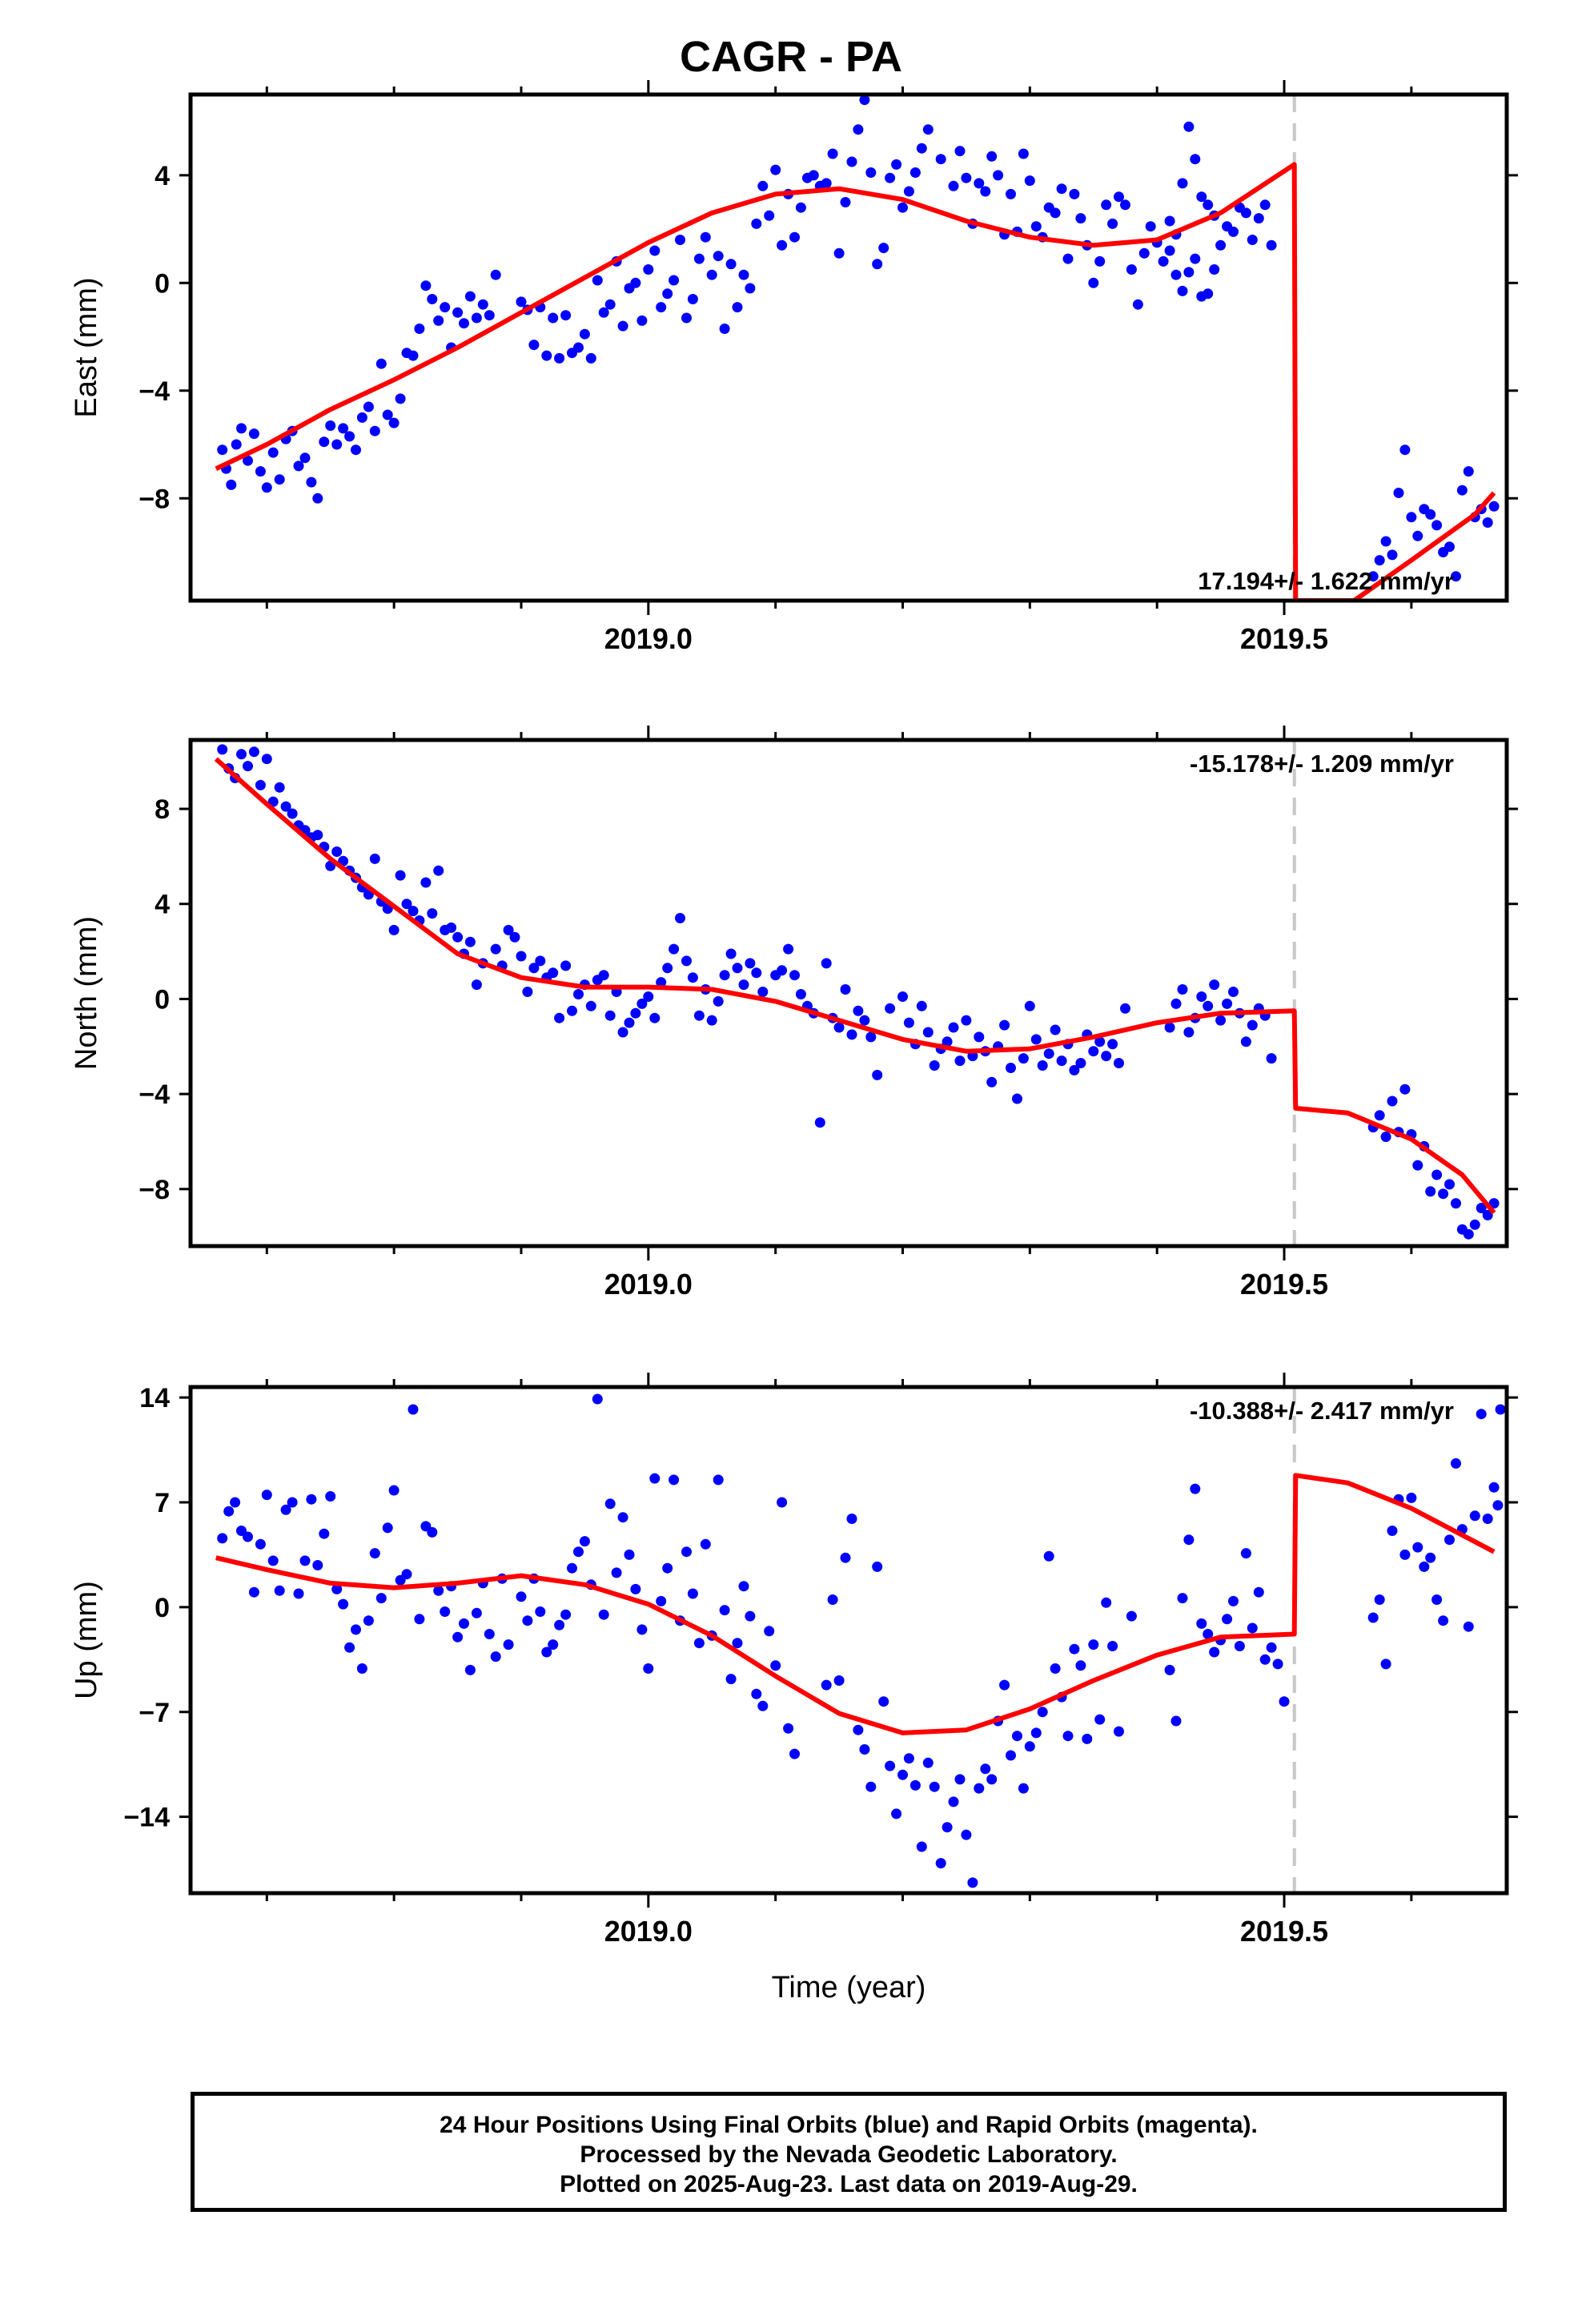 This screenshot has height=2324, width=1582. Describe the element at coordinates (162, 1000) in the screenshot. I see `y-tick-label: 0` at that location.